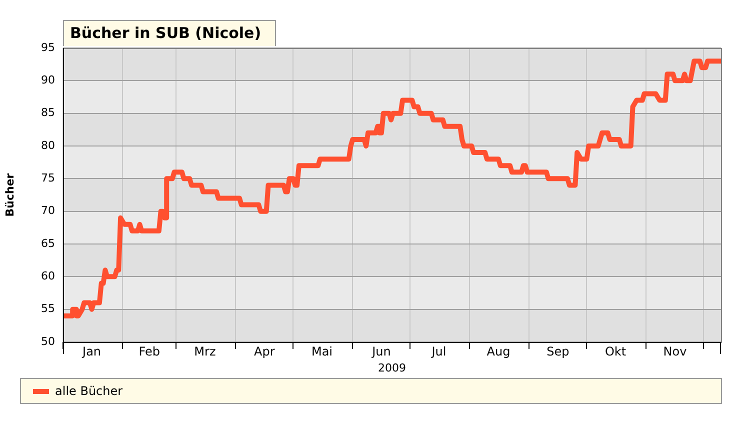 The width and height of the screenshot is (741, 423). I want to click on x-tick-label: Mrz, so click(205, 351).